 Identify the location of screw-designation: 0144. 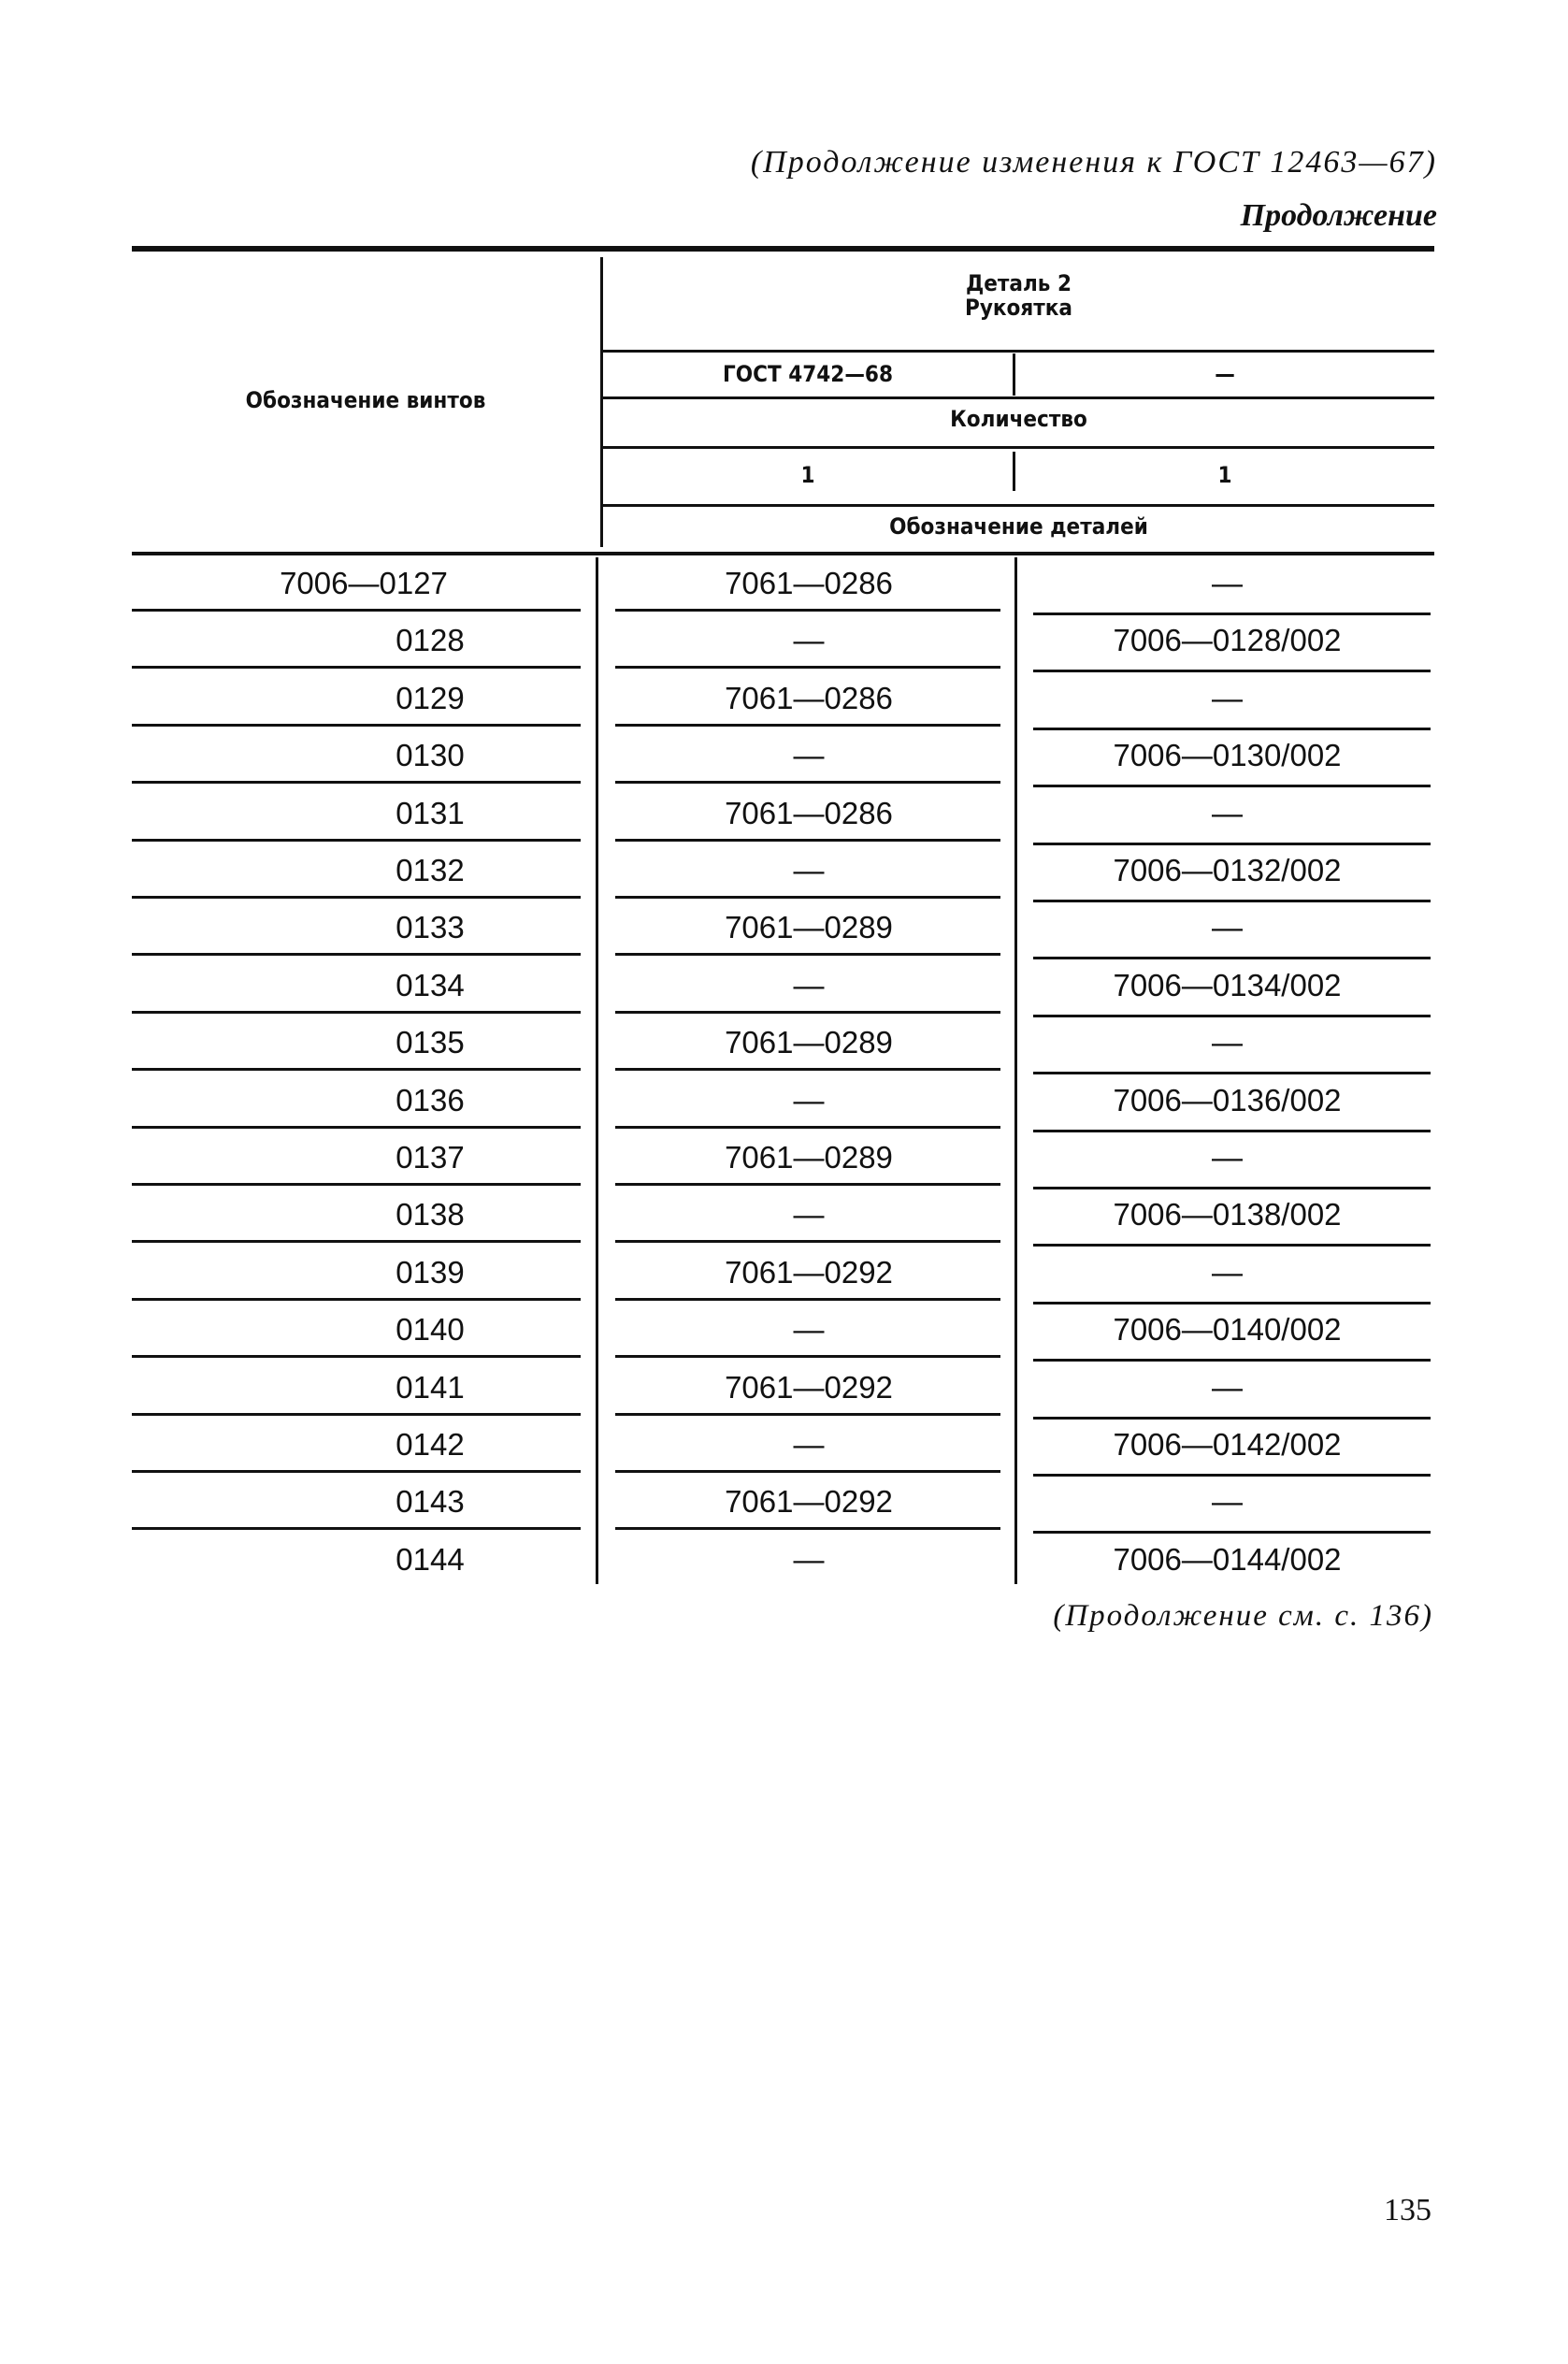
(430, 1559).